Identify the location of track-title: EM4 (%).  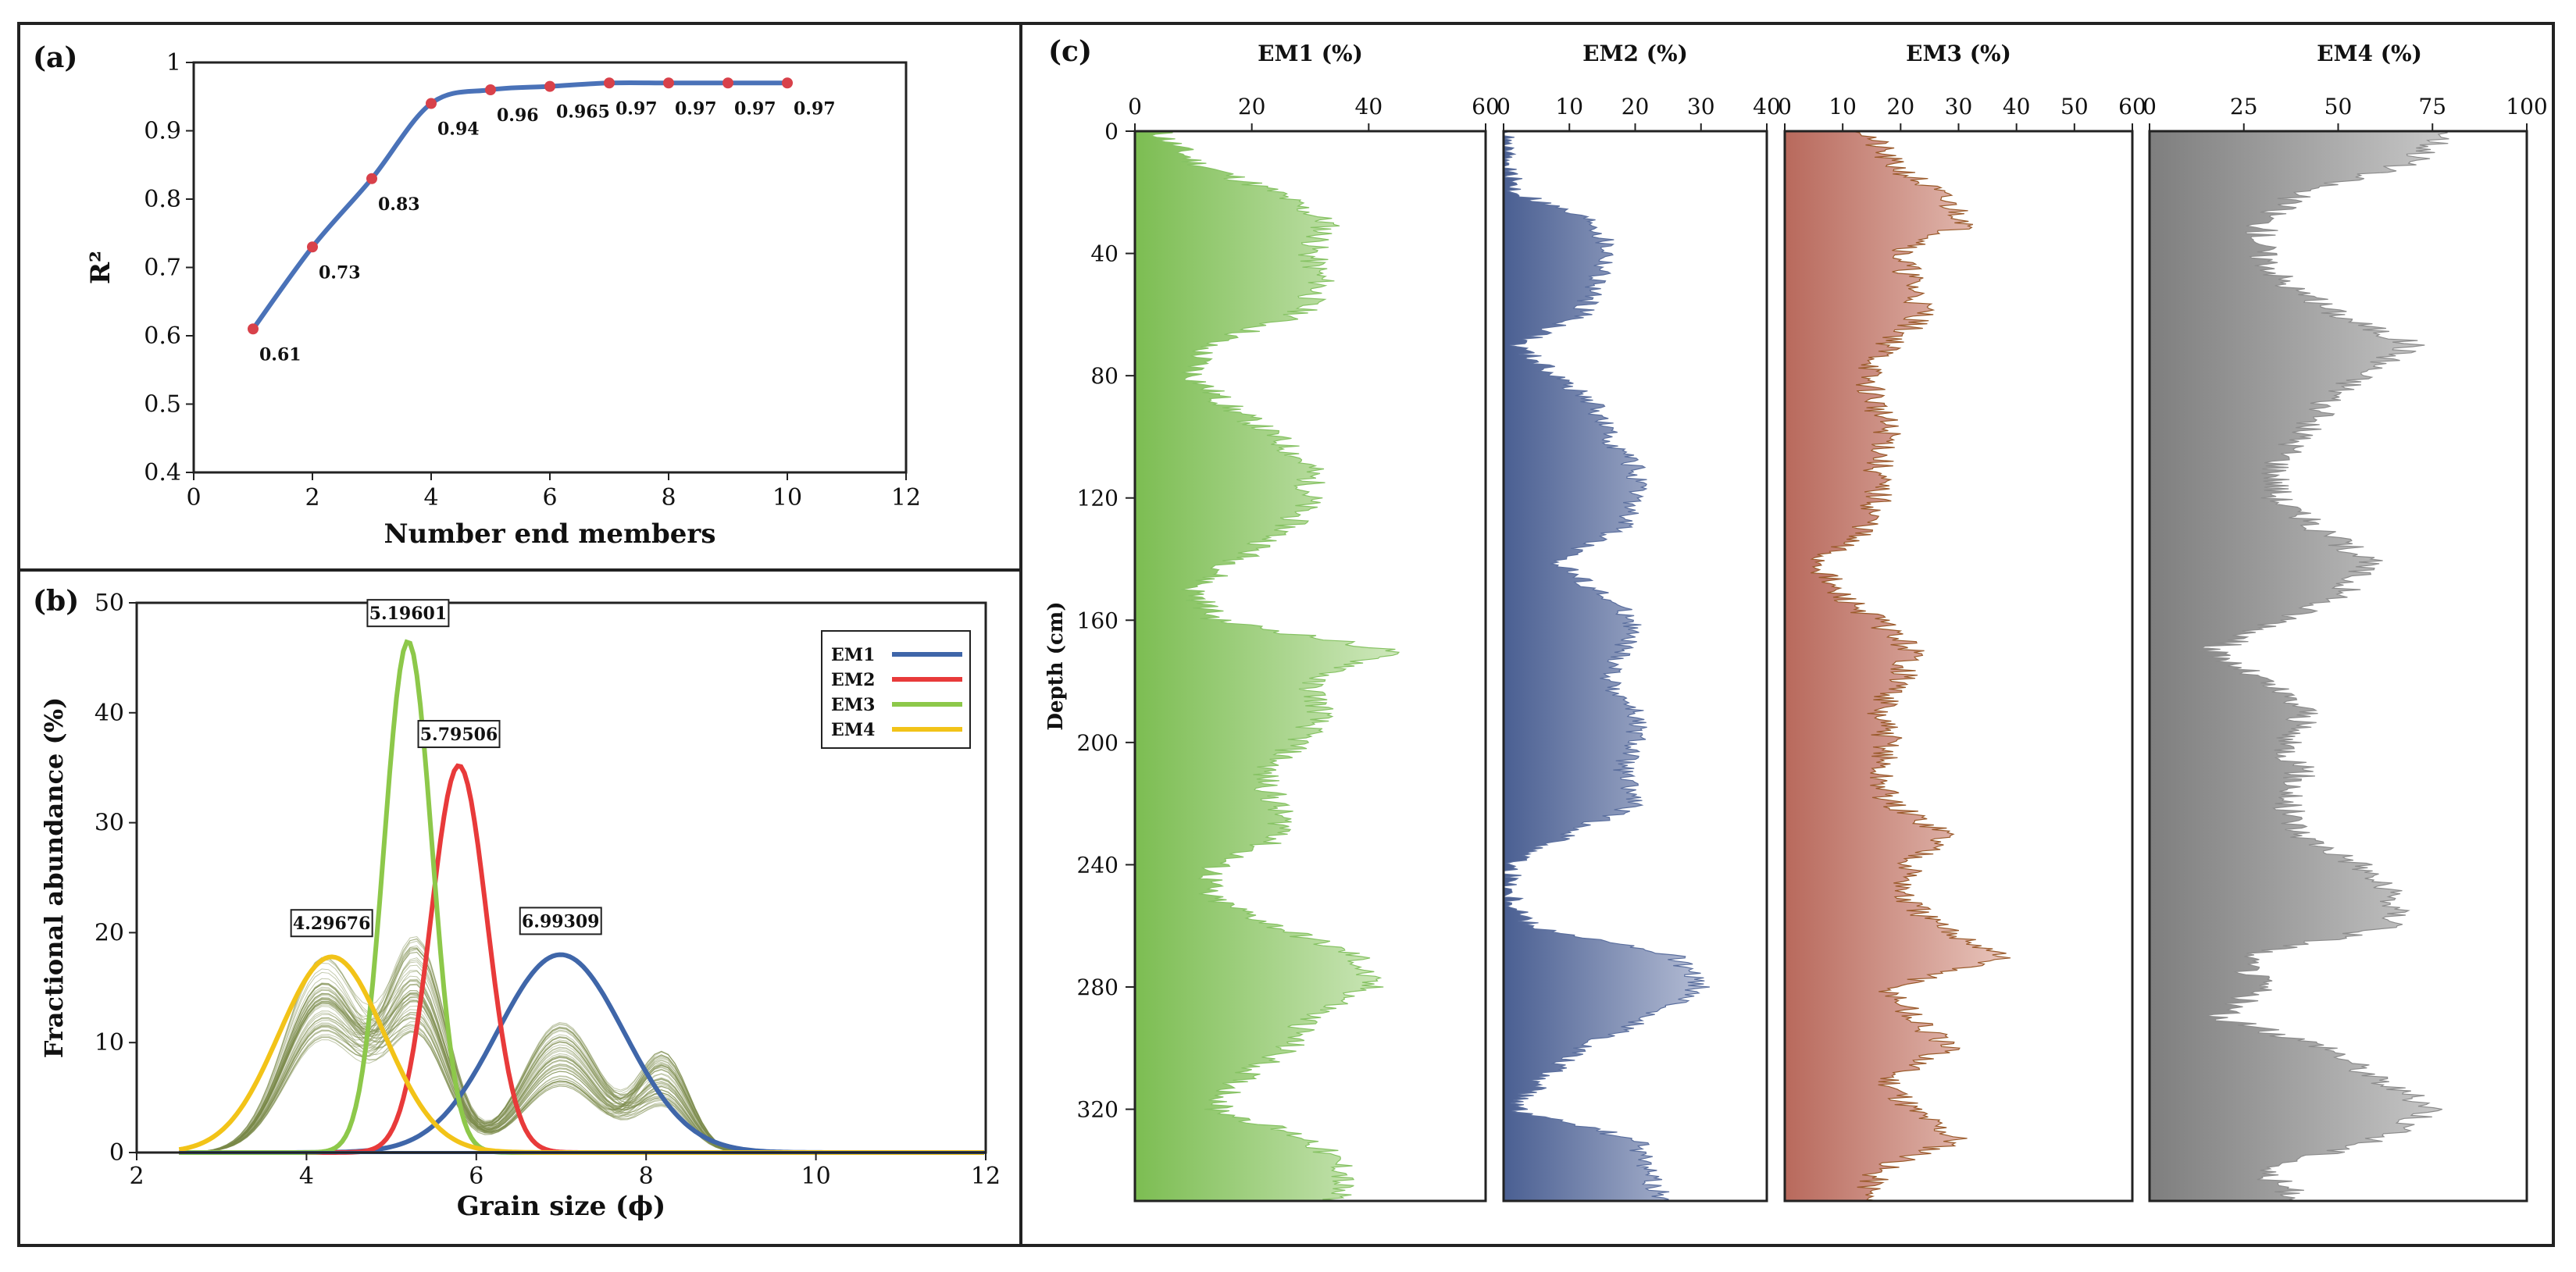
(2369, 53).